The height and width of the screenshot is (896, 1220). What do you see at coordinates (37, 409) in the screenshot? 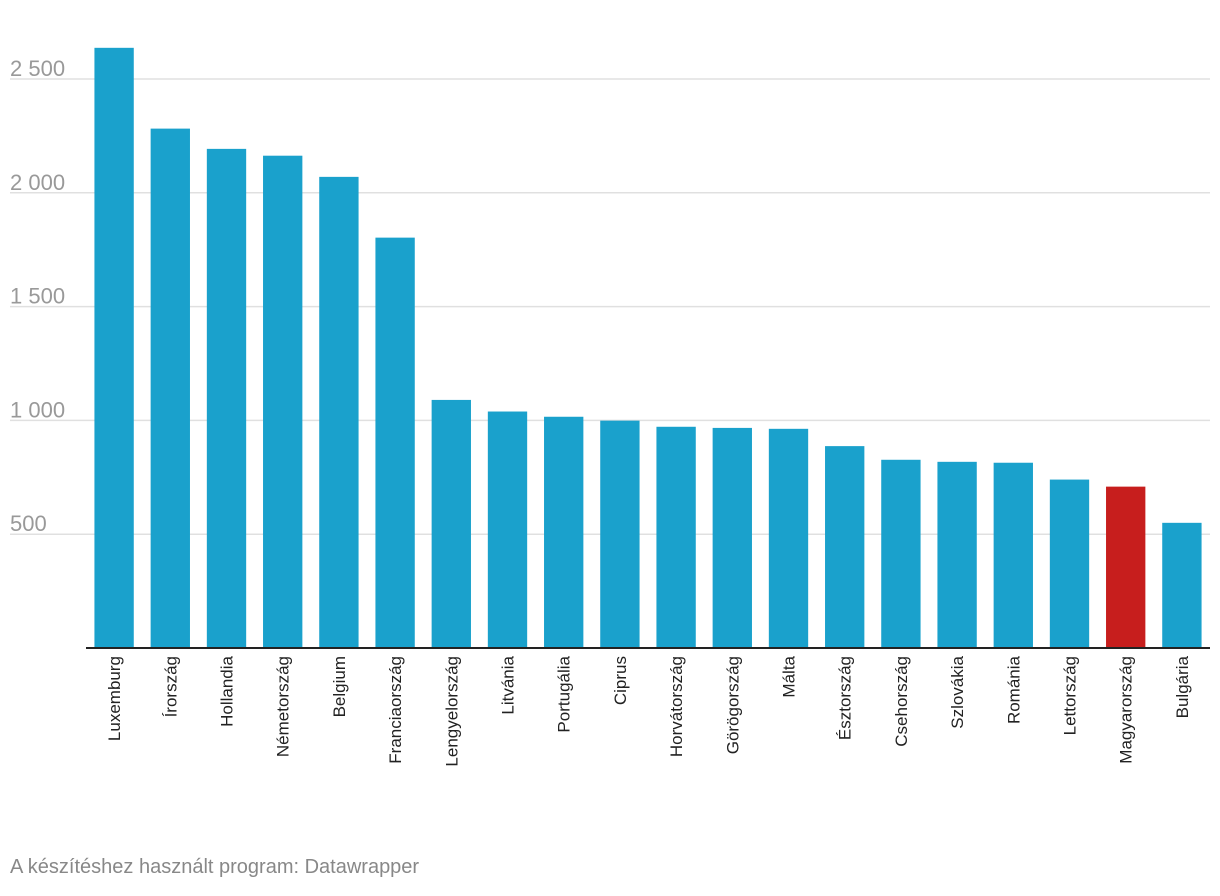
I see `y-tick-label: 1 000` at bounding box center [37, 409].